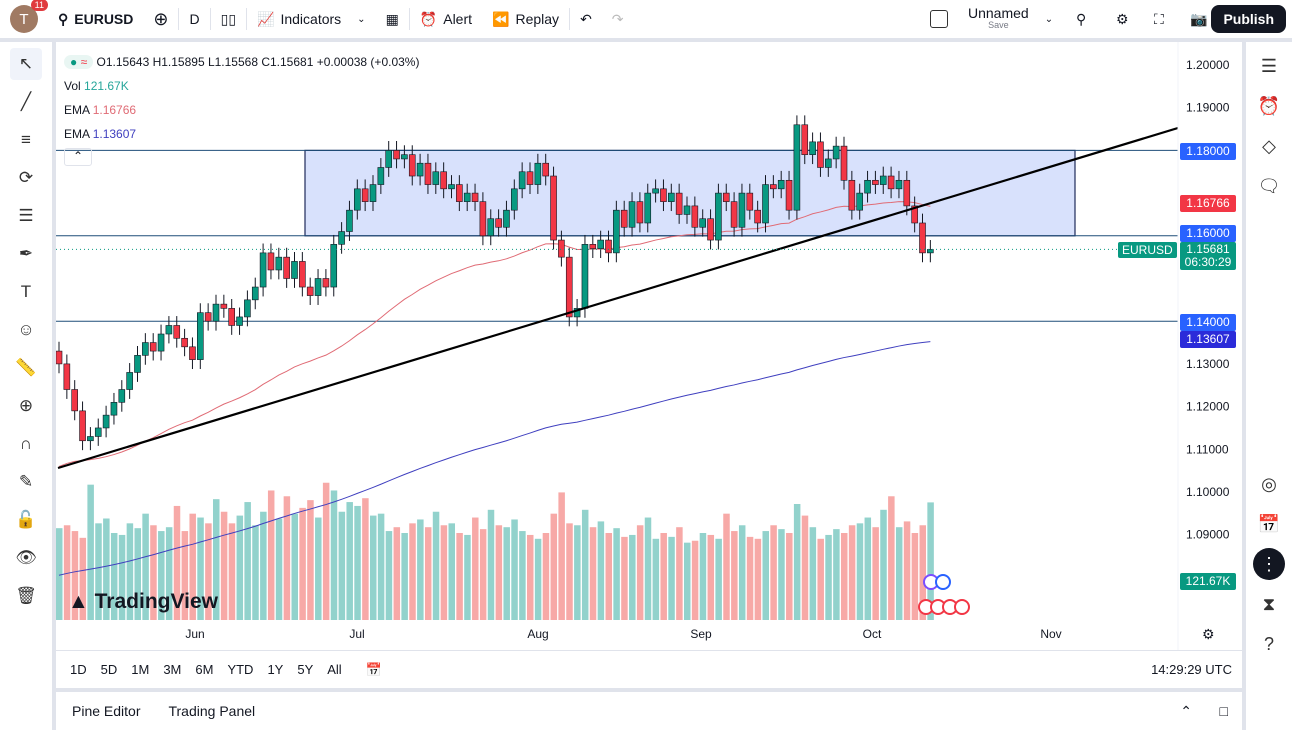  What do you see at coordinates (1269, 564) in the screenshot?
I see `apps-grid-icon: ⋮` at bounding box center [1269, 564].